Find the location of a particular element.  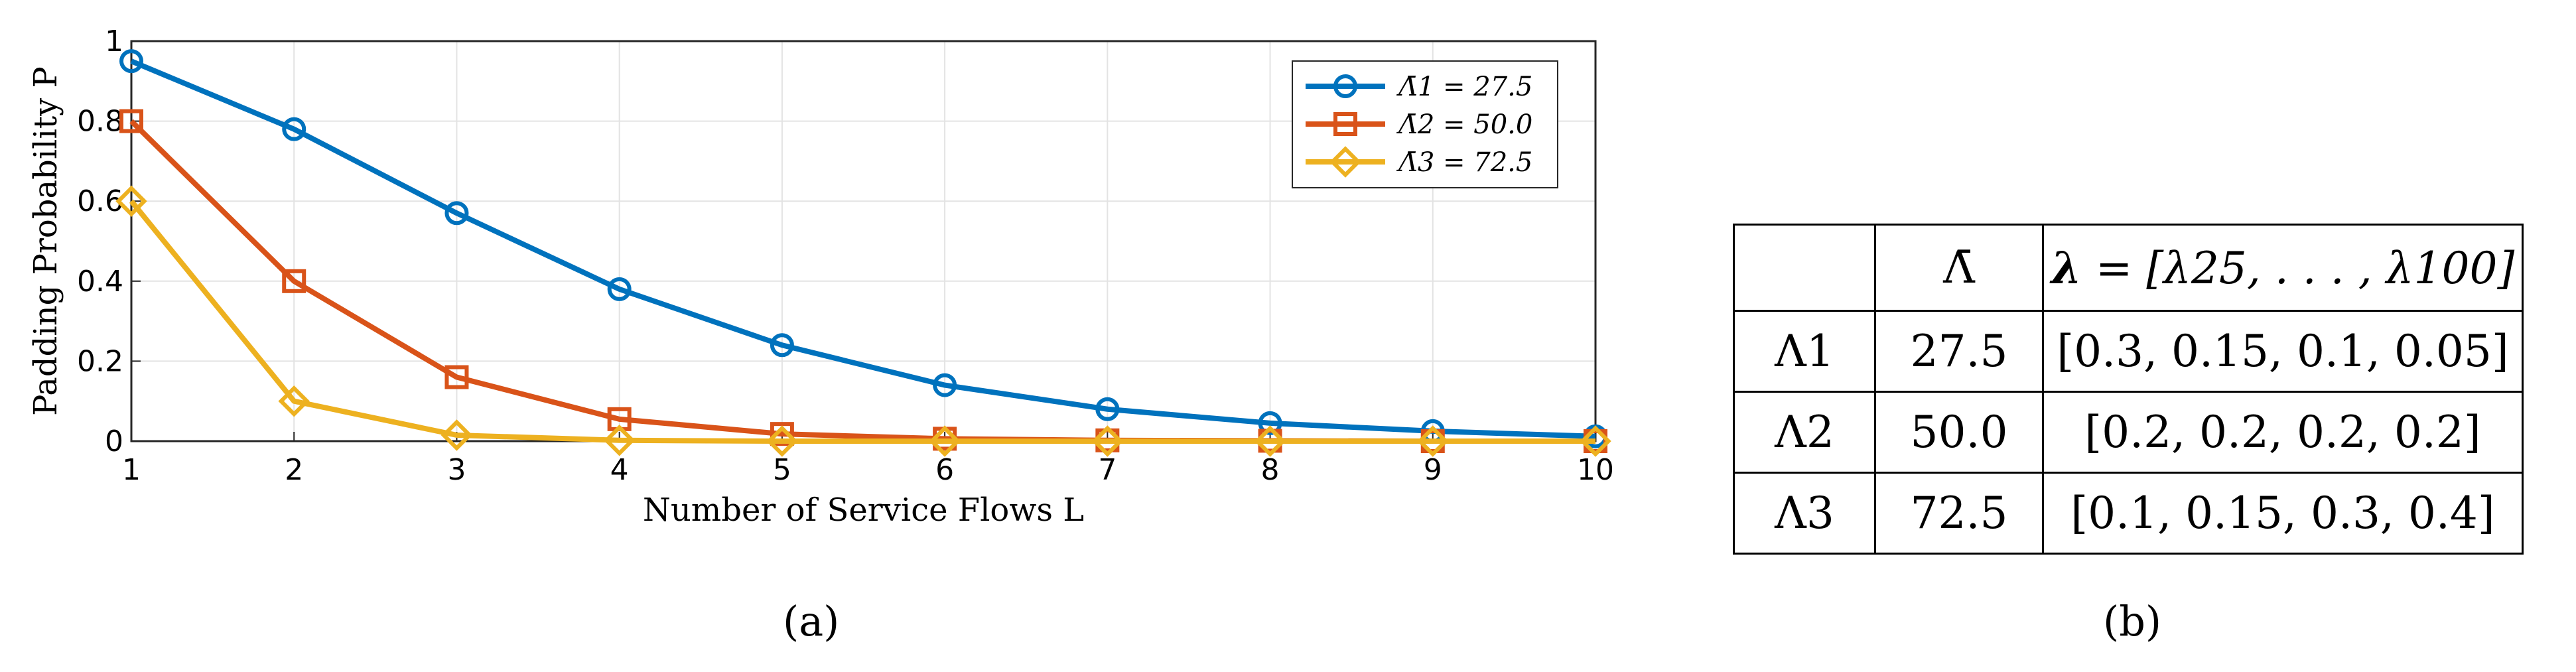

table-row: Λ2 50.0 [0.2, 0.2, 0.2, 0.2] is located at coordinates (2128, 432).